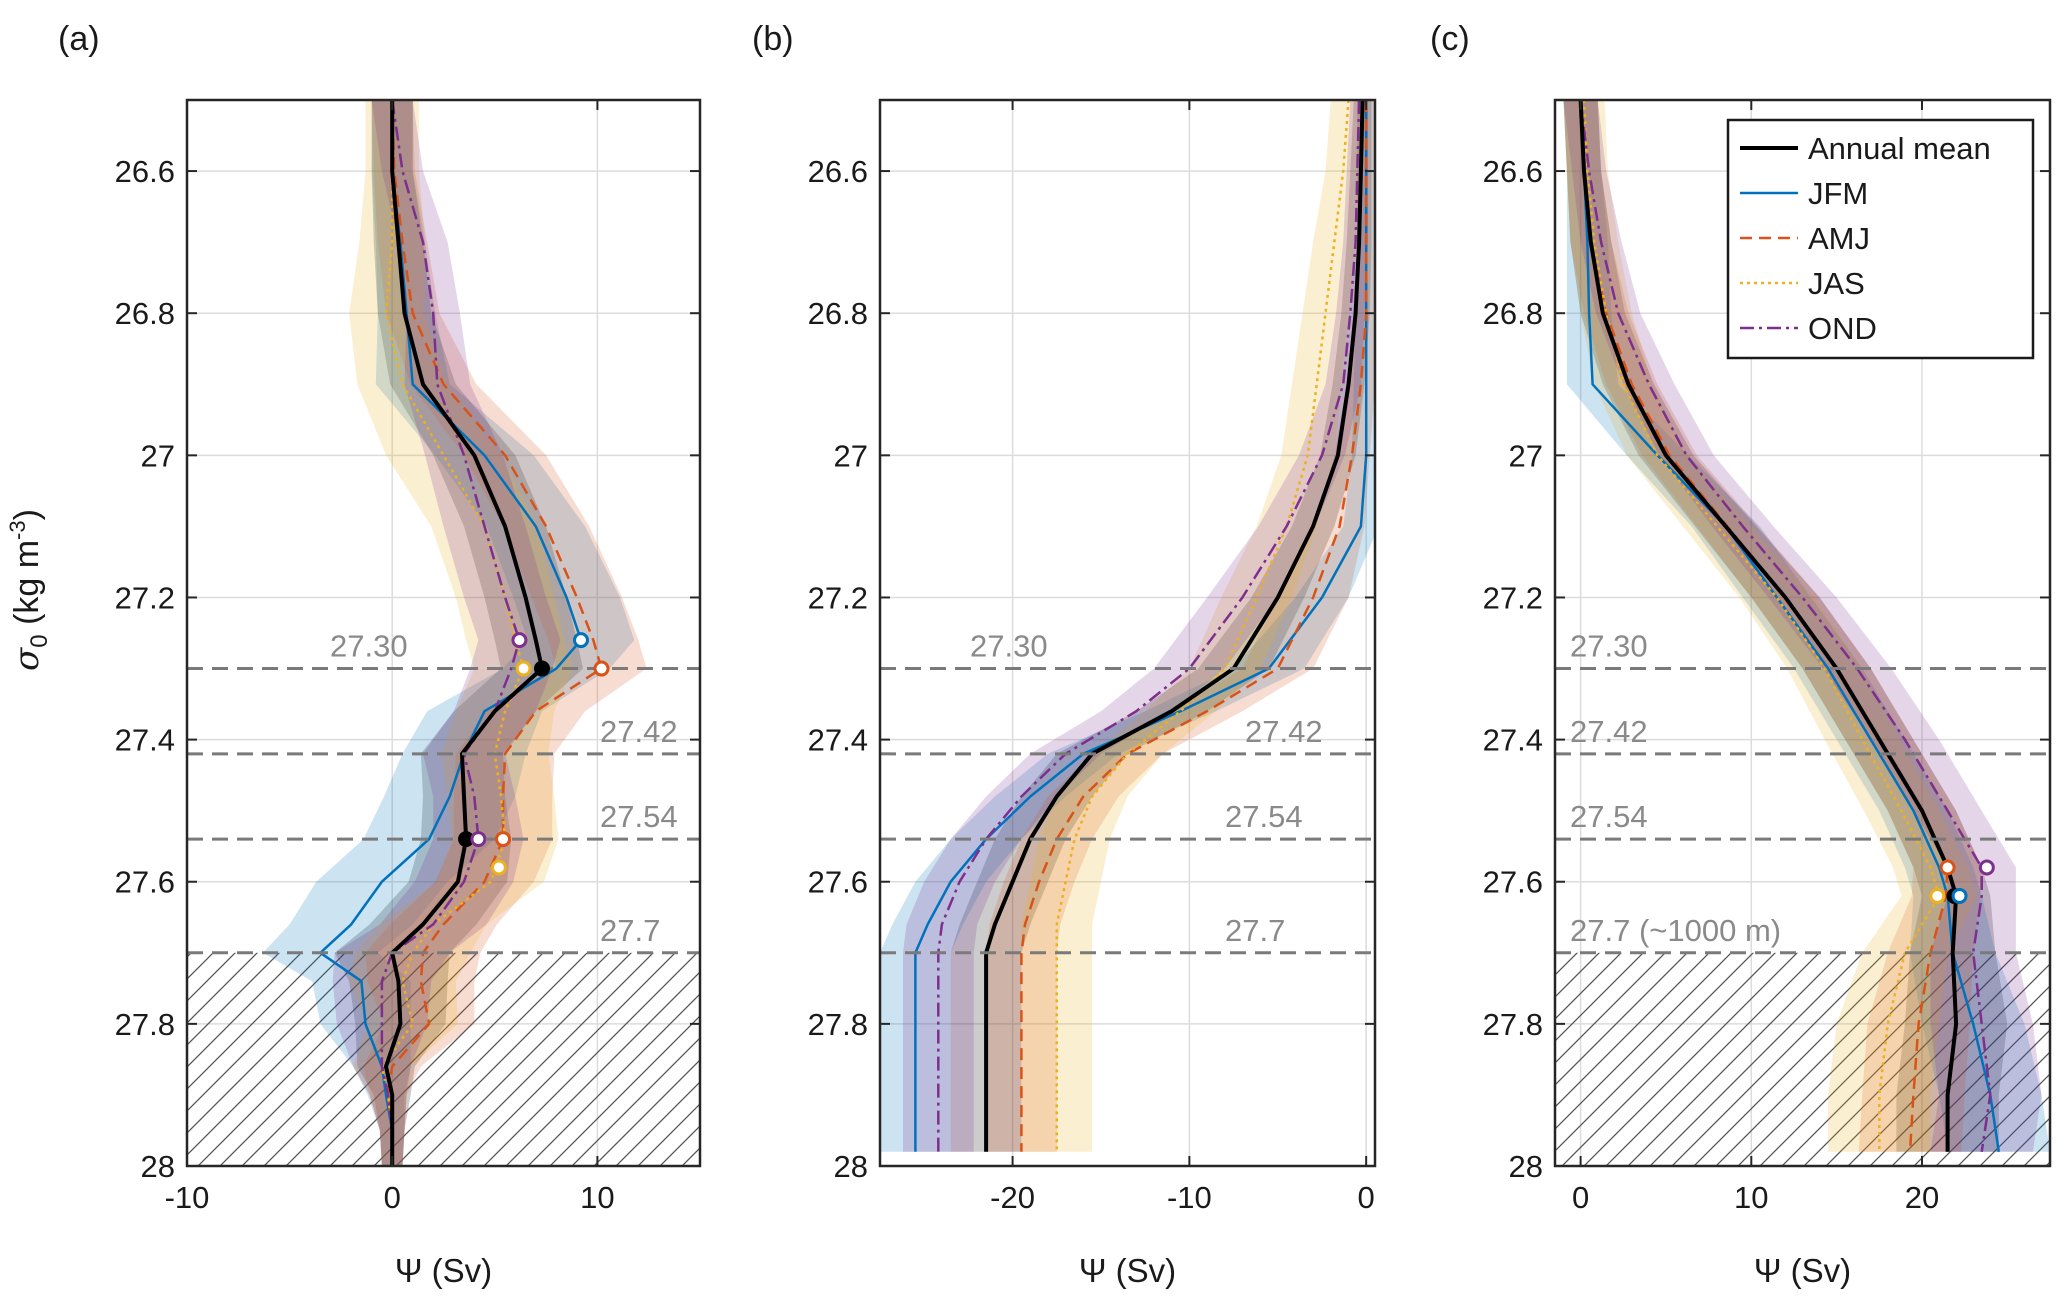 The height and width of the screenshot is (1308, 2067). I want to click on band-jfm, so click(448, 633).